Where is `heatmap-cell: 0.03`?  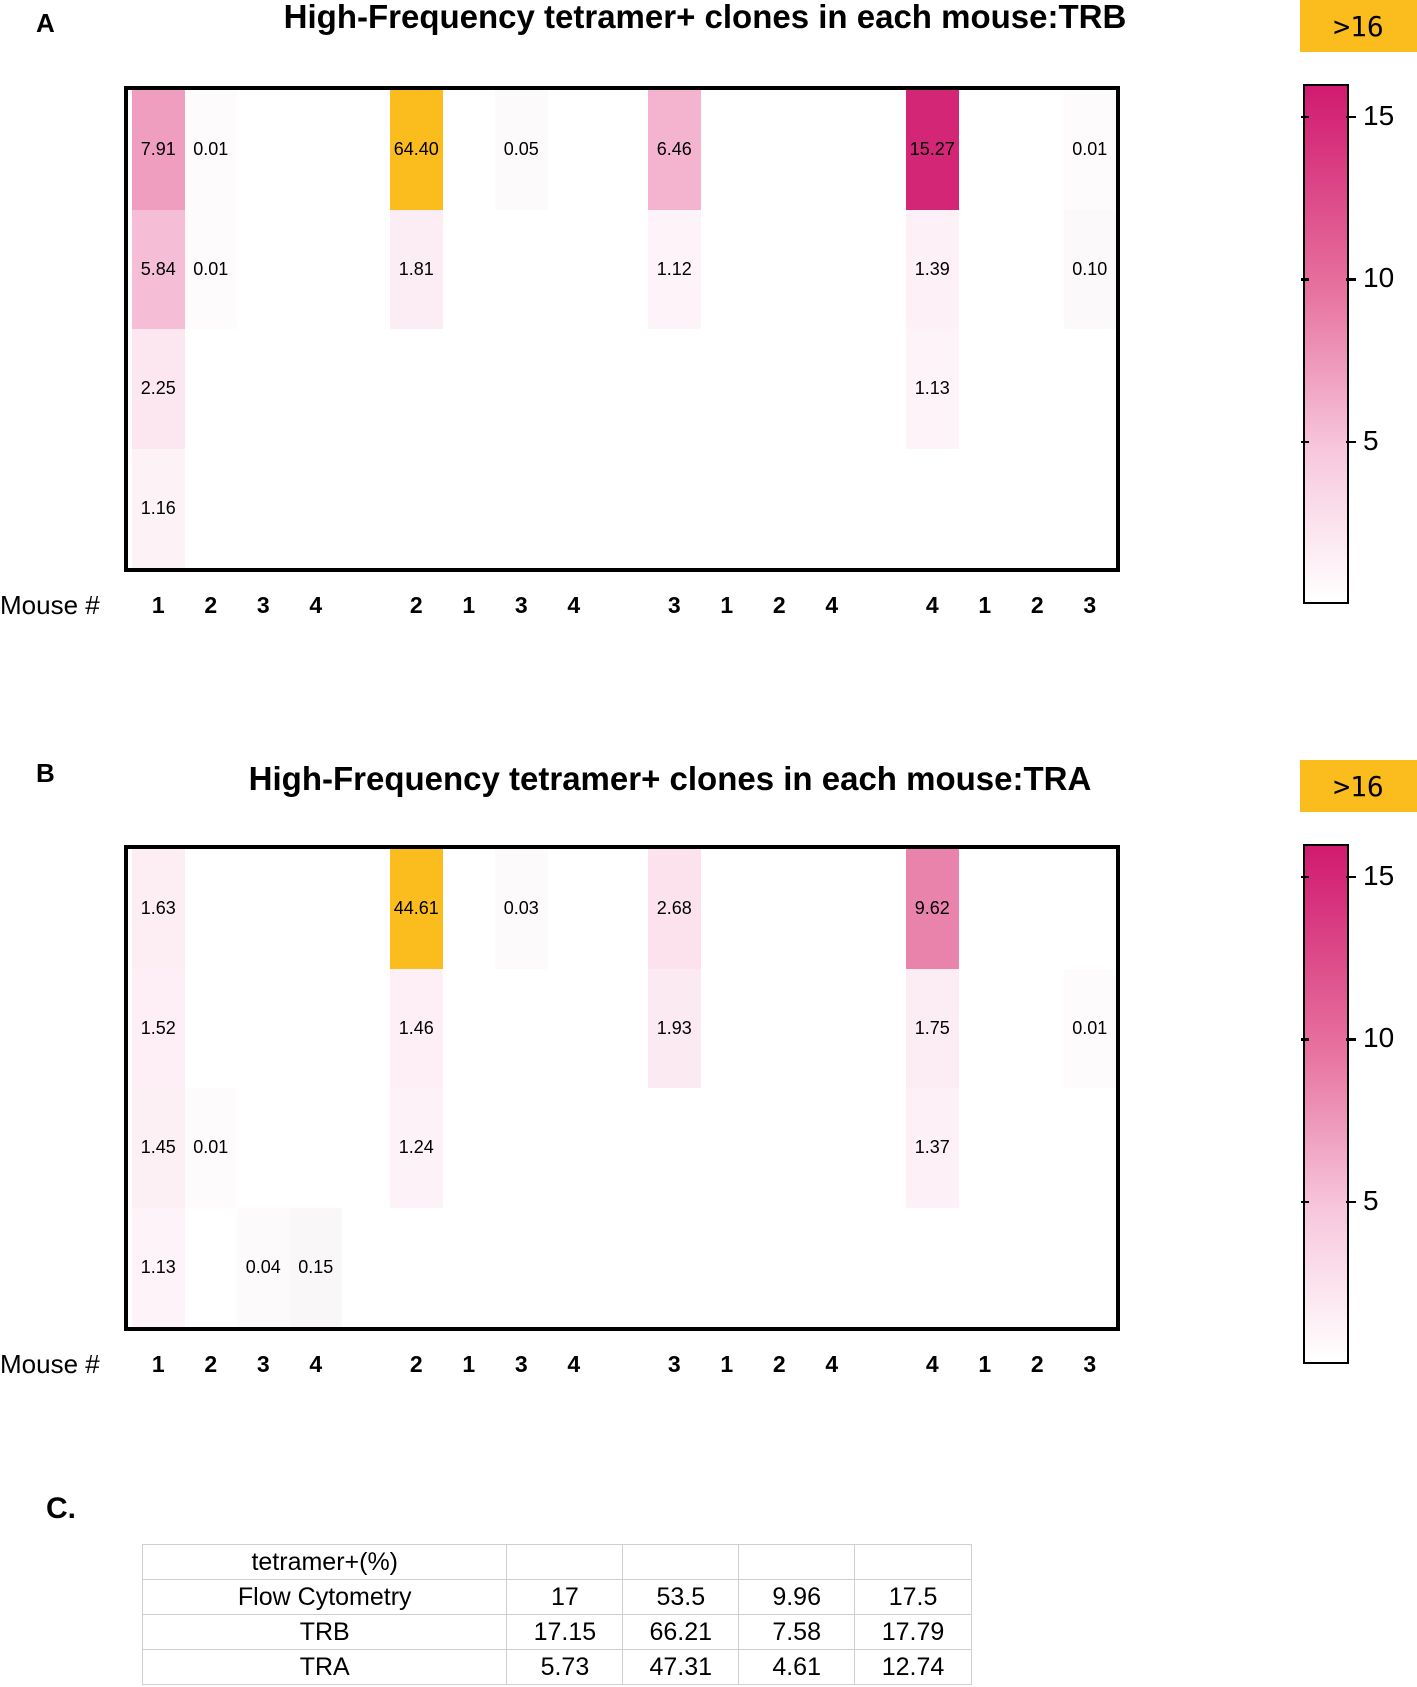
heatmap-cell: 0.03 is located at coordinates (521, 909).